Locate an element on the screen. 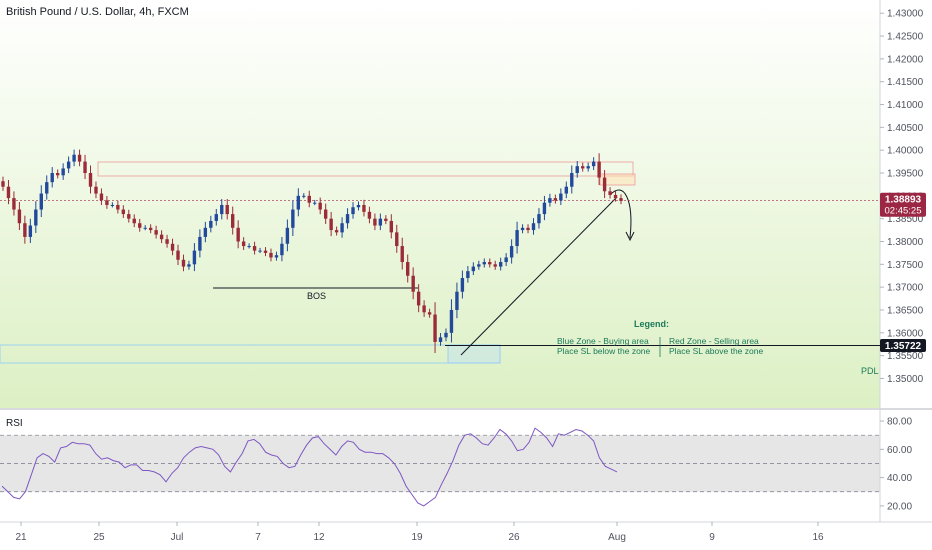  time-tick-label: 16 is located at coordinates (818, 537).